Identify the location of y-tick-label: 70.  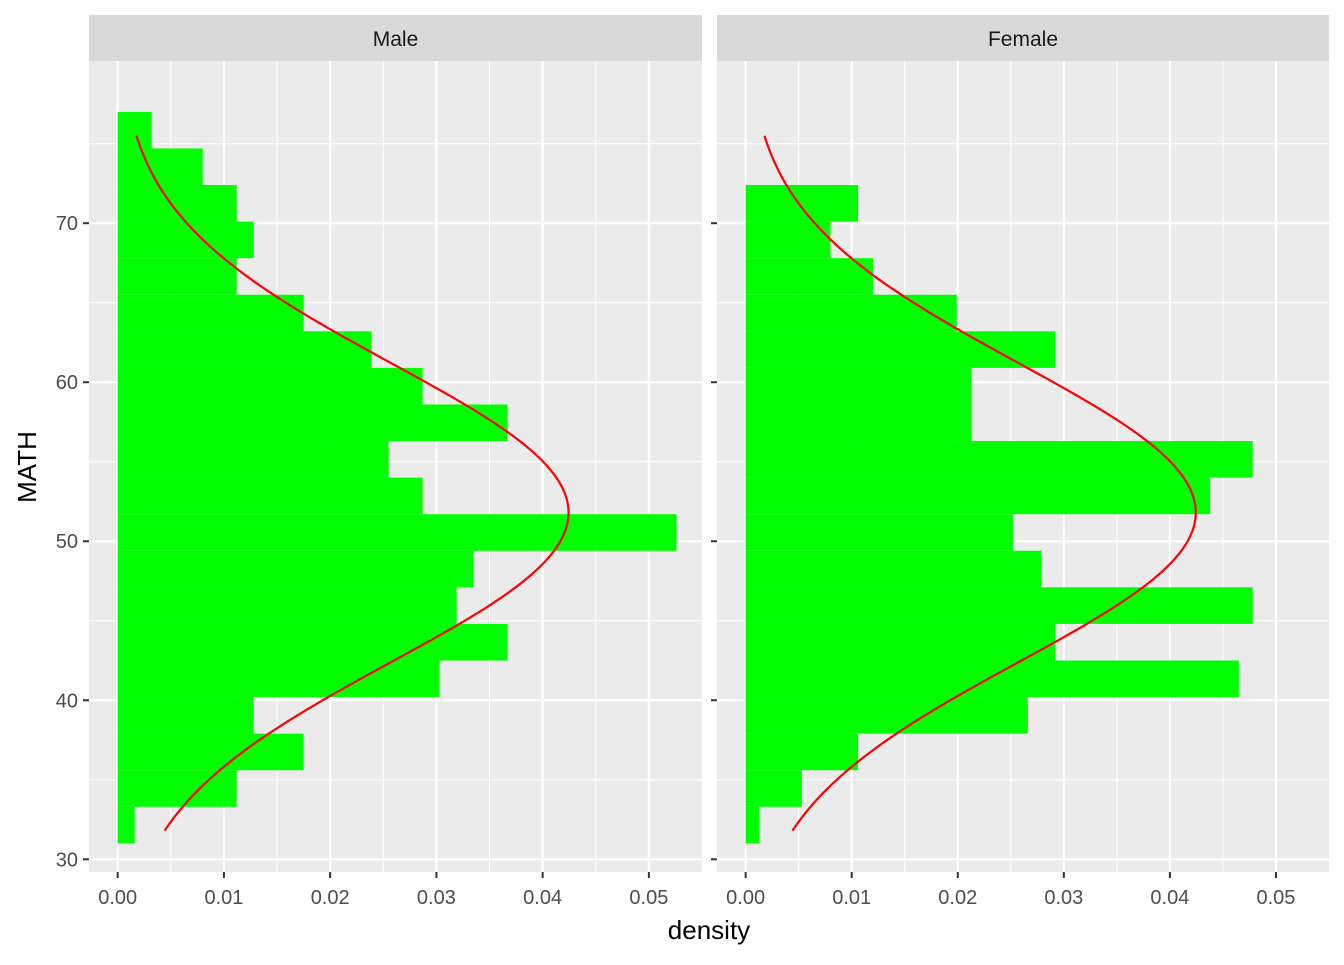
(67, 224).